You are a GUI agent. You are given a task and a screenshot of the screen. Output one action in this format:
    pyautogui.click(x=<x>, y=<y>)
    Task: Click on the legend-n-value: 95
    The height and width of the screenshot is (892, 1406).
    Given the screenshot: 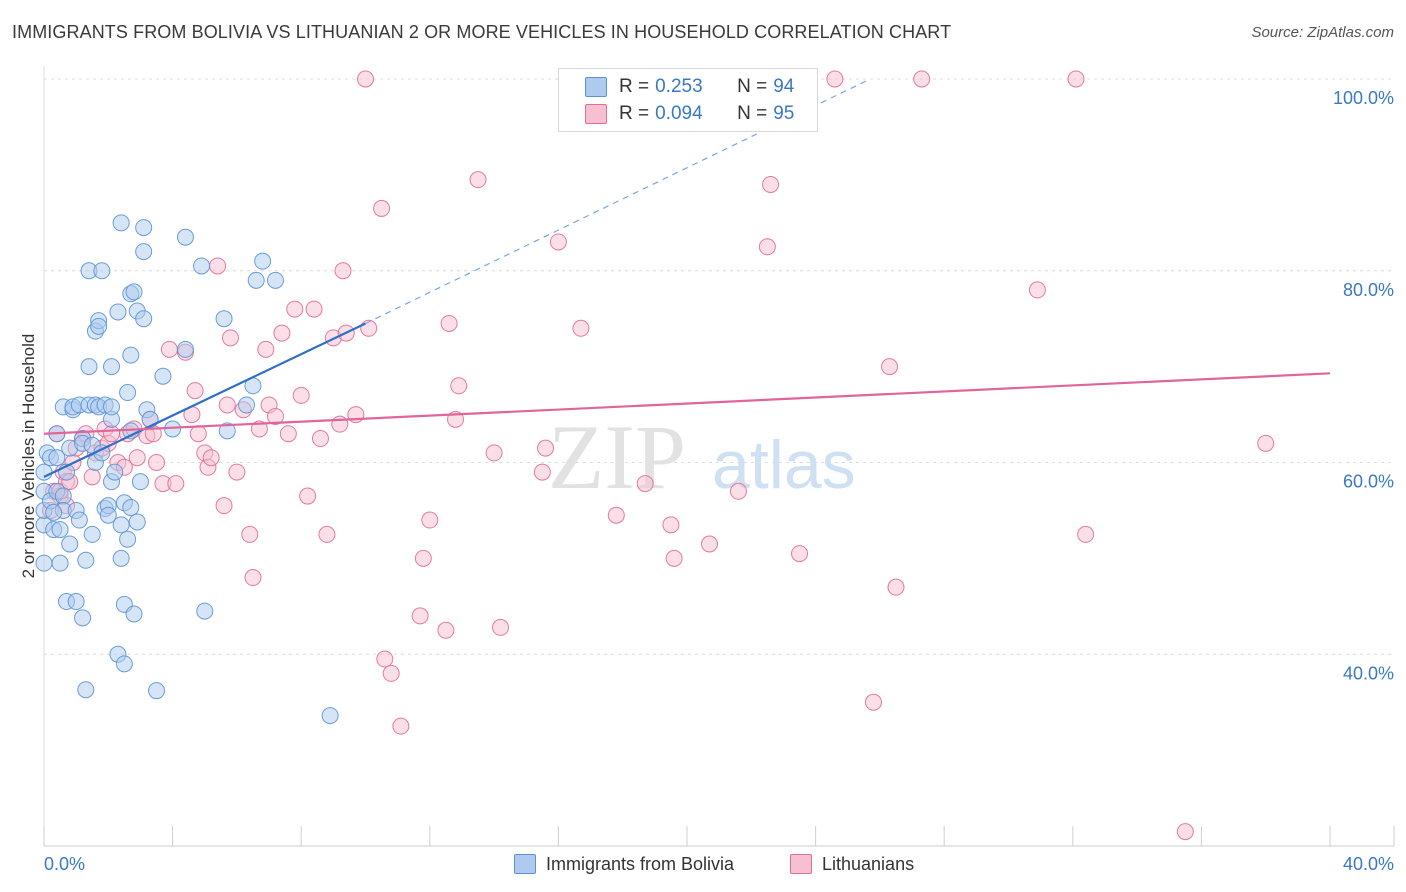 What is the action you would take?
    pyautogui.click(x=784, y=113)
    